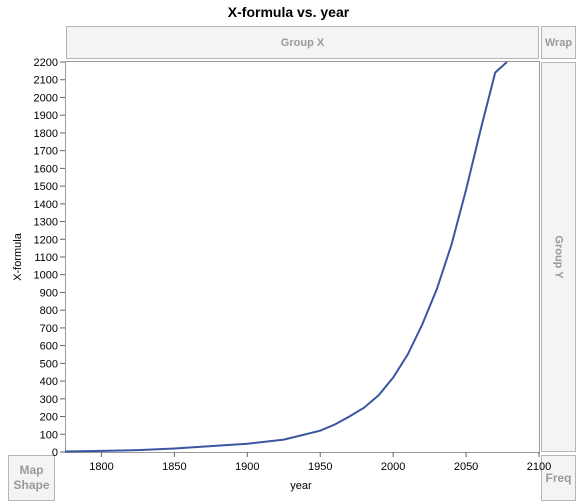 The height and width of the screenshot is (503, 577). What do you see at coordinates (46, 63) in the screenshot?
I see `y-tick-label: 2200` at bounding box center [46, 63].